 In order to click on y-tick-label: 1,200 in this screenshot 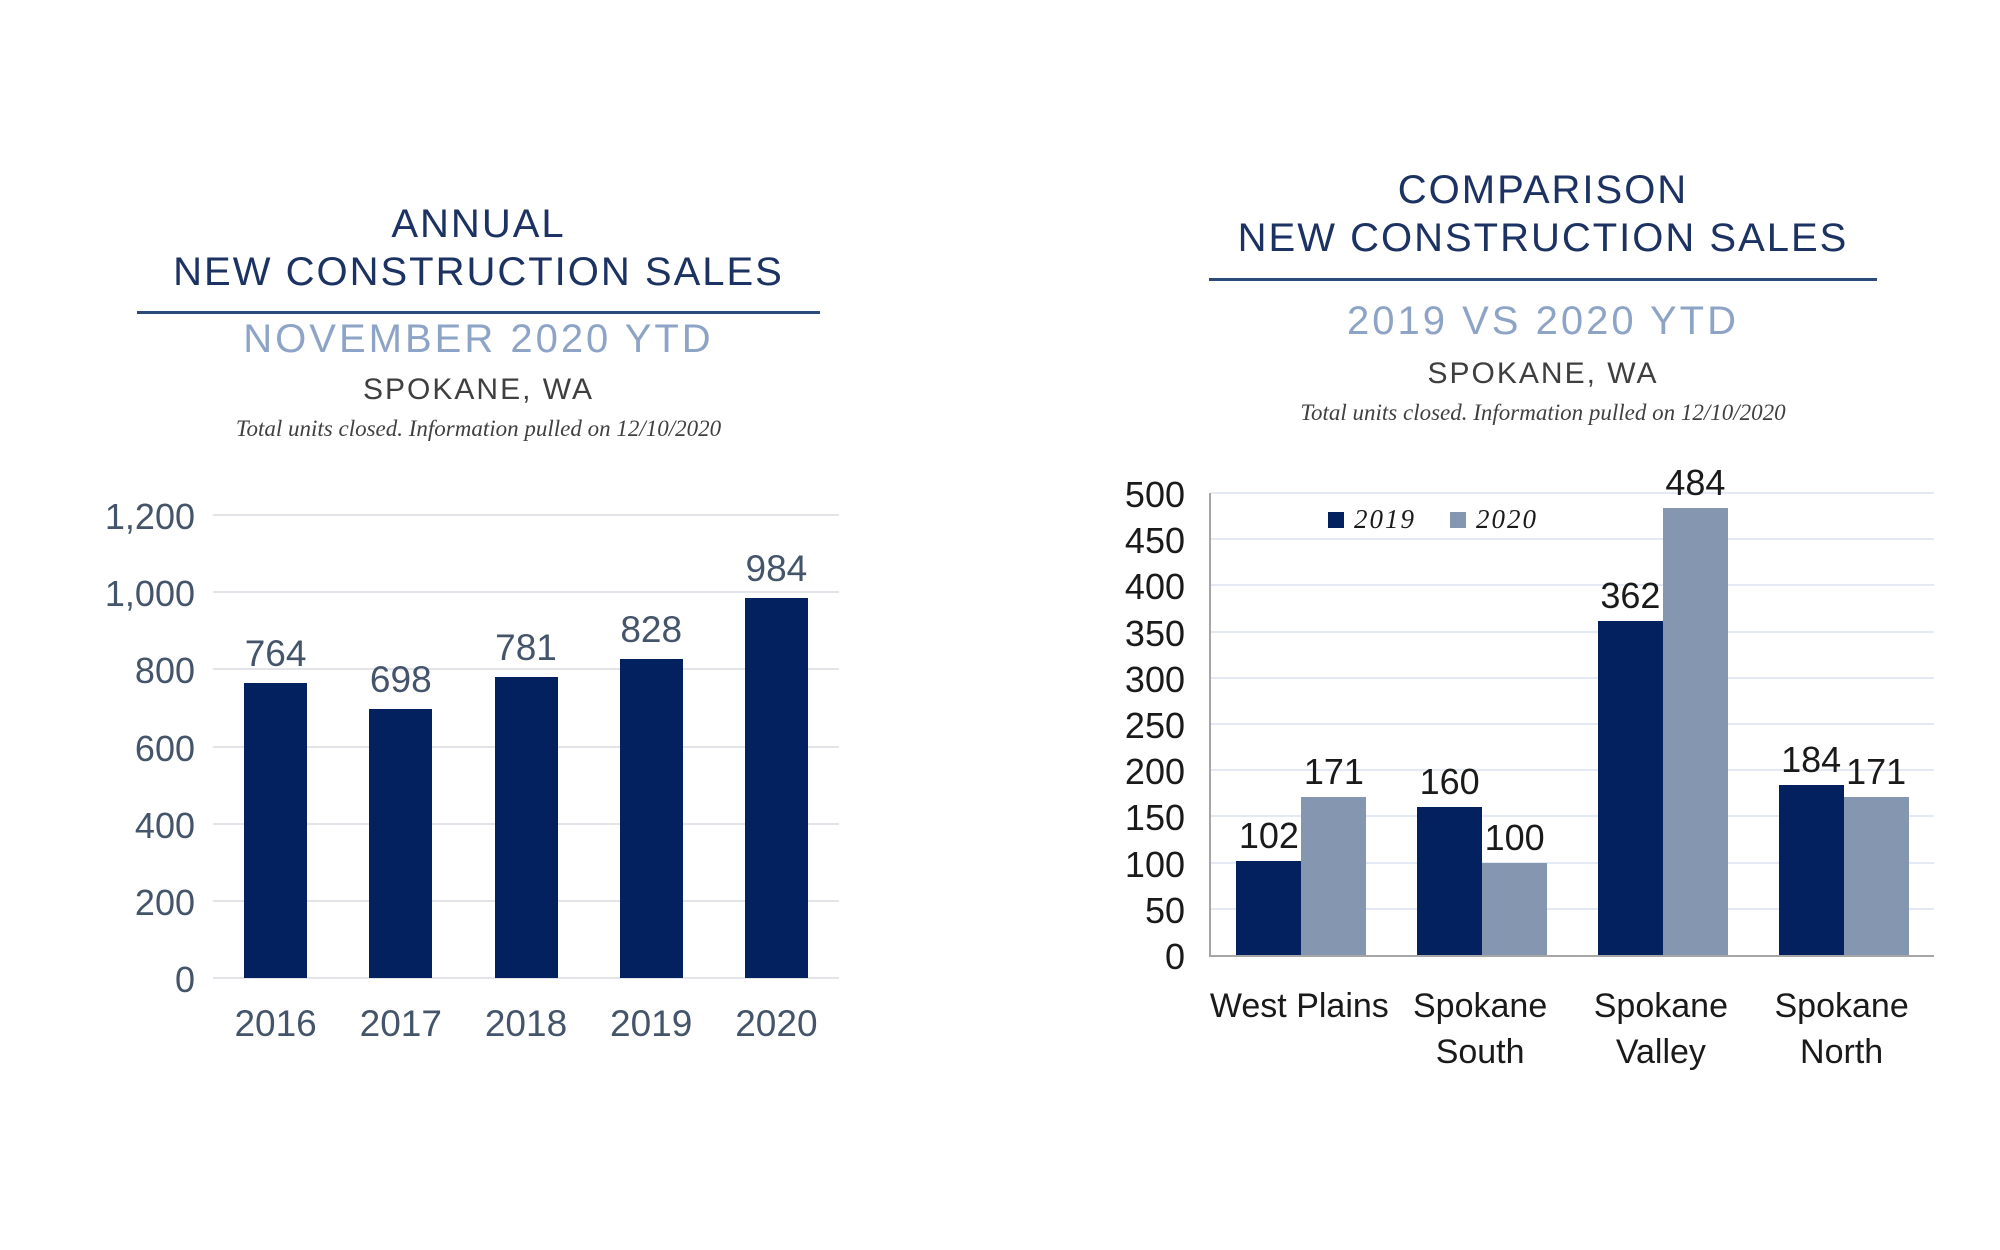, I will do `click(149, 516)`.